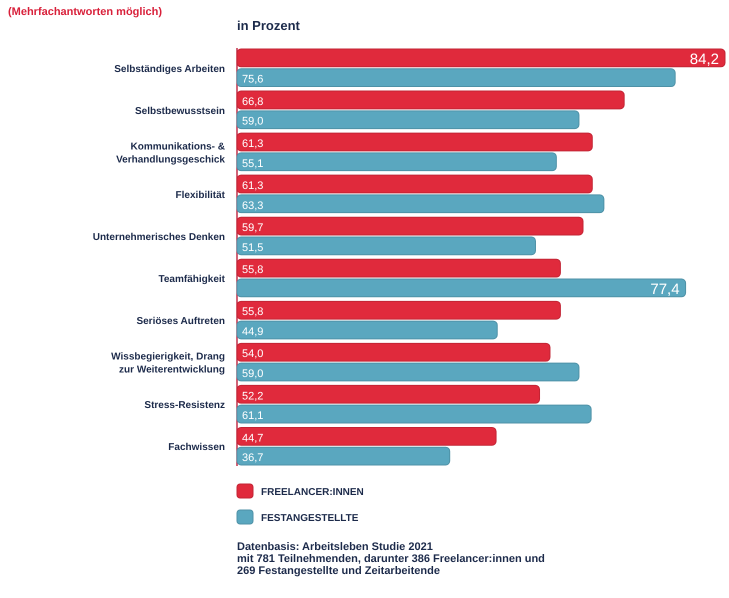 The width and height of the screenshot is (729, 598). What do you see at coordinates (184, 406) in the screenshot?
I see `y-tick-label: Stress-Resistenz` at bounding box center [184, 406].